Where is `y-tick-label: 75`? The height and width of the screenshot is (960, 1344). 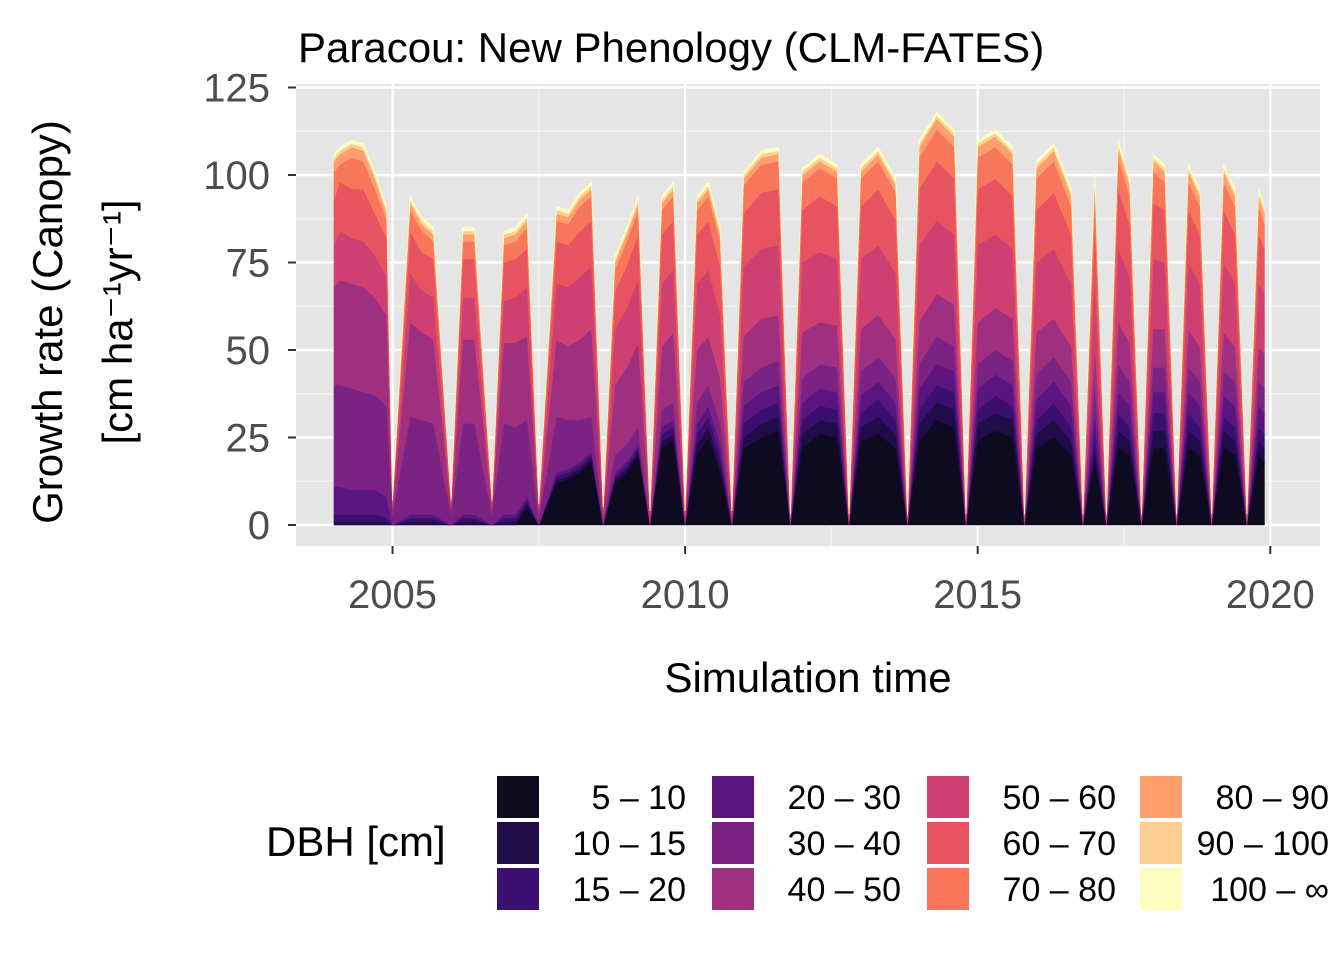 y-tick-label: 75 is located at coordinates (248, 264).